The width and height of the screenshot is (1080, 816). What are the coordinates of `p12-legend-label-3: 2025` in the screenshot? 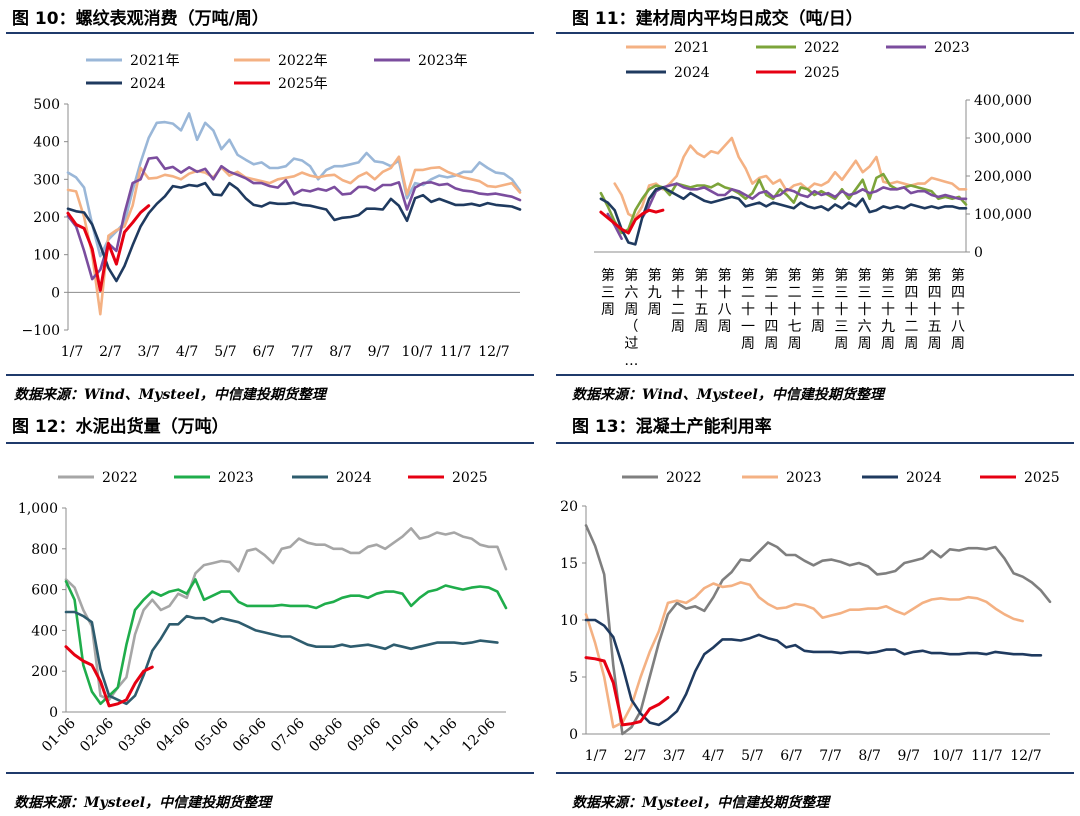 It's located at (470, 478).